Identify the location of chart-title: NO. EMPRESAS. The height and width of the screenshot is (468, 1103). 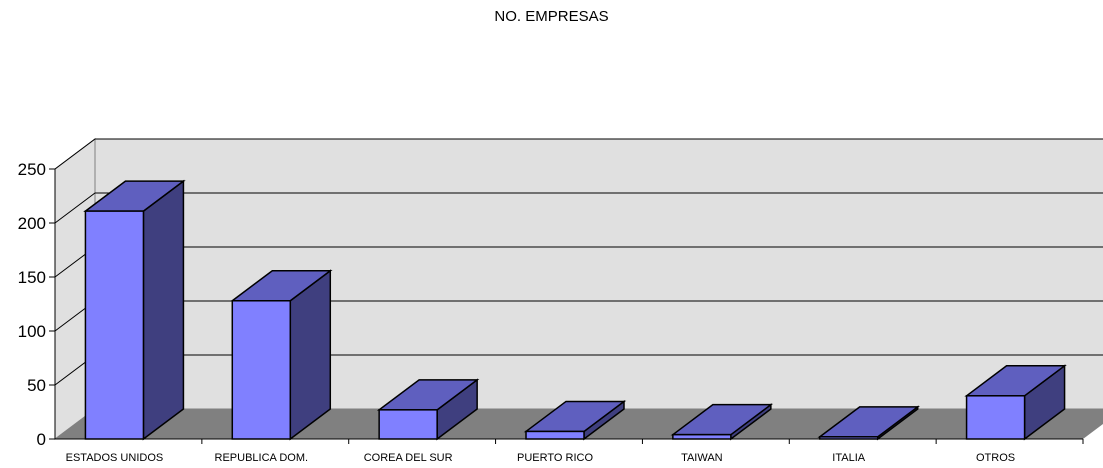
(551, 16).